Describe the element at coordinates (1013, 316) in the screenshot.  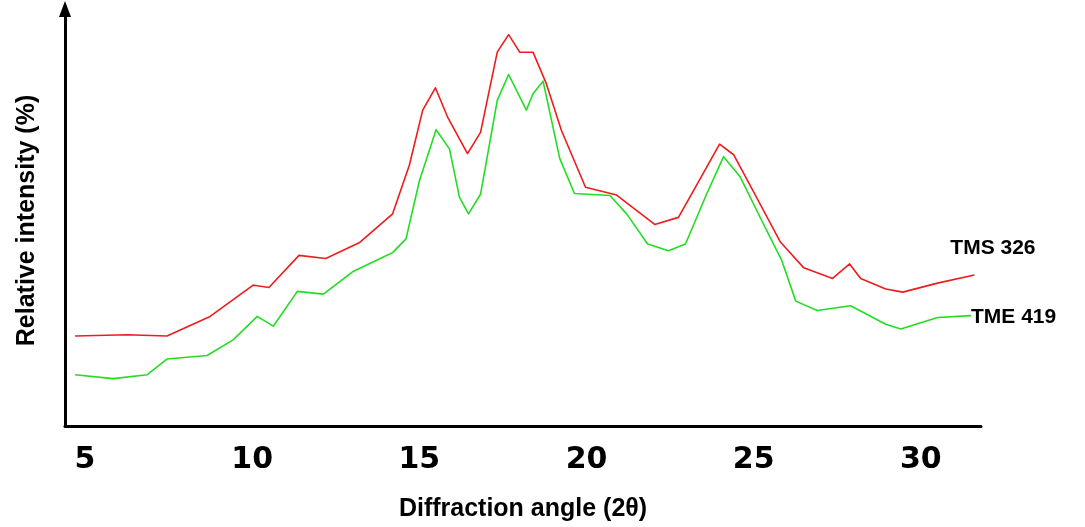
I see `series-label: TME 419` at that location.